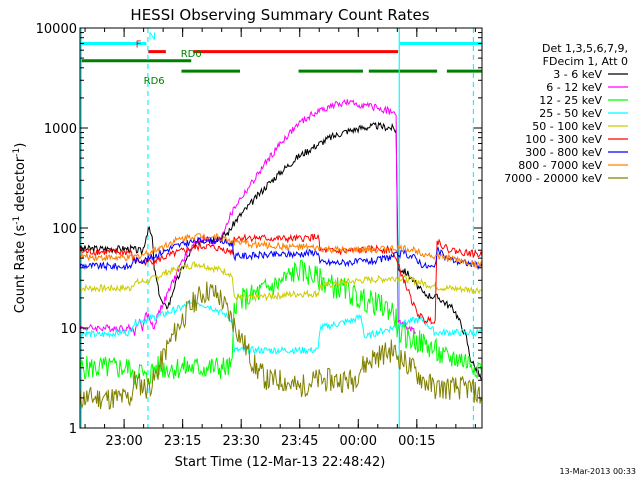 The height and width of the screenshot is (480, 640). I want to click on state-flag-label: RD0, so click(191, 54).